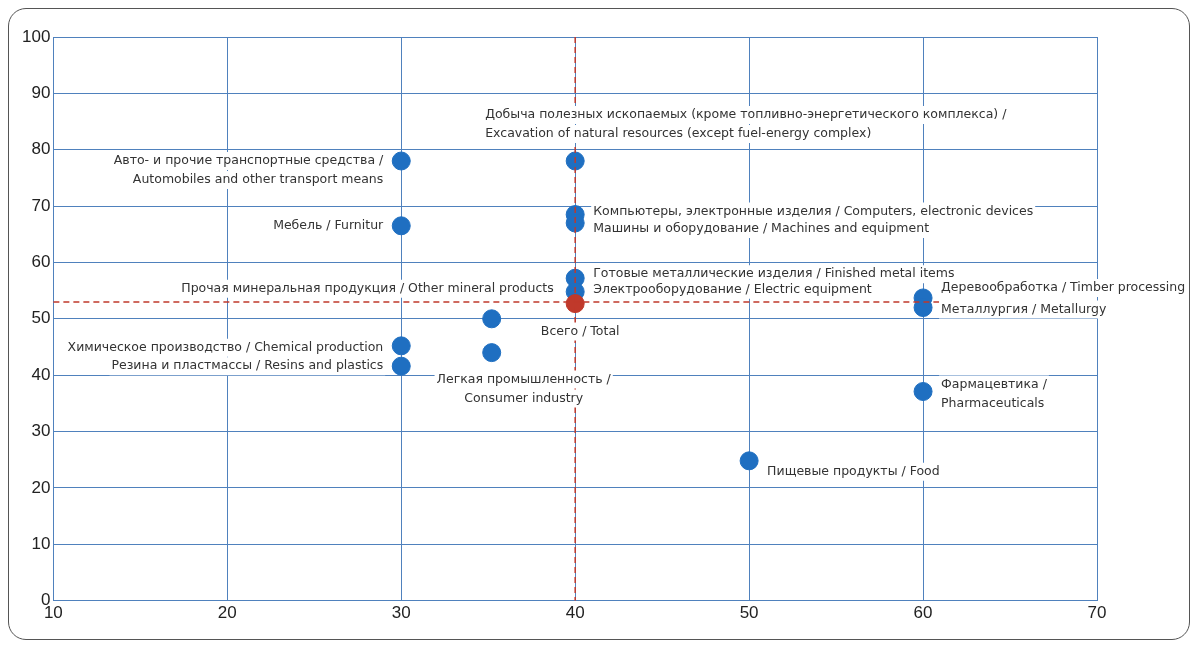 The image size is (1200, 651). Describe the element at coordinates (923, 613) in the screenshot. I see `x-tick-label: 60` at that location.